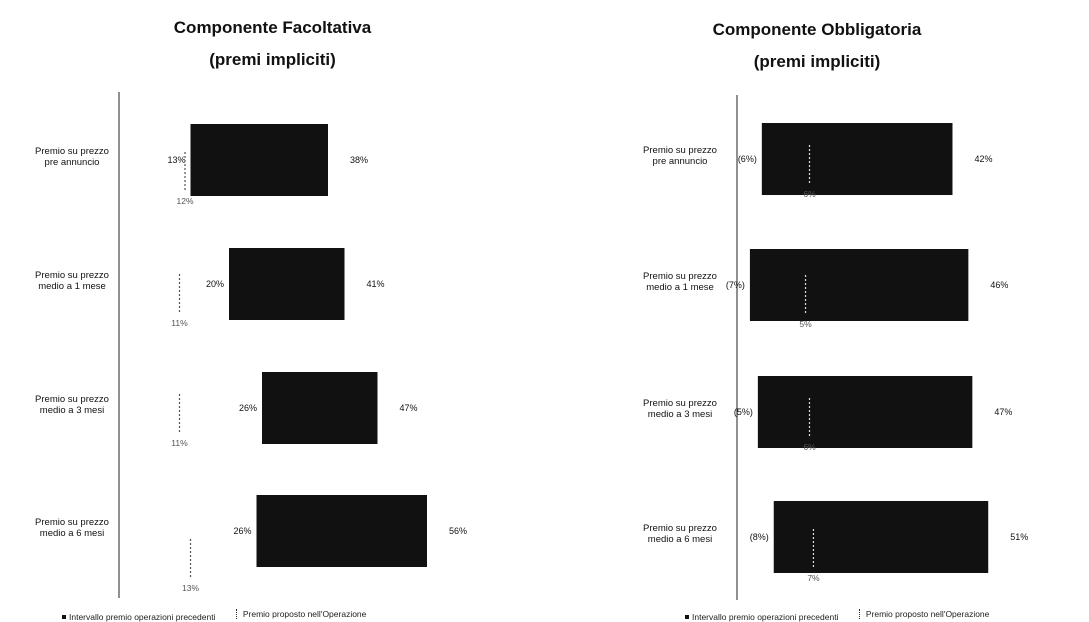  Describe the element at coordinates (805, 324) in the screenshot. I see `offered-label: 5%` at that location.